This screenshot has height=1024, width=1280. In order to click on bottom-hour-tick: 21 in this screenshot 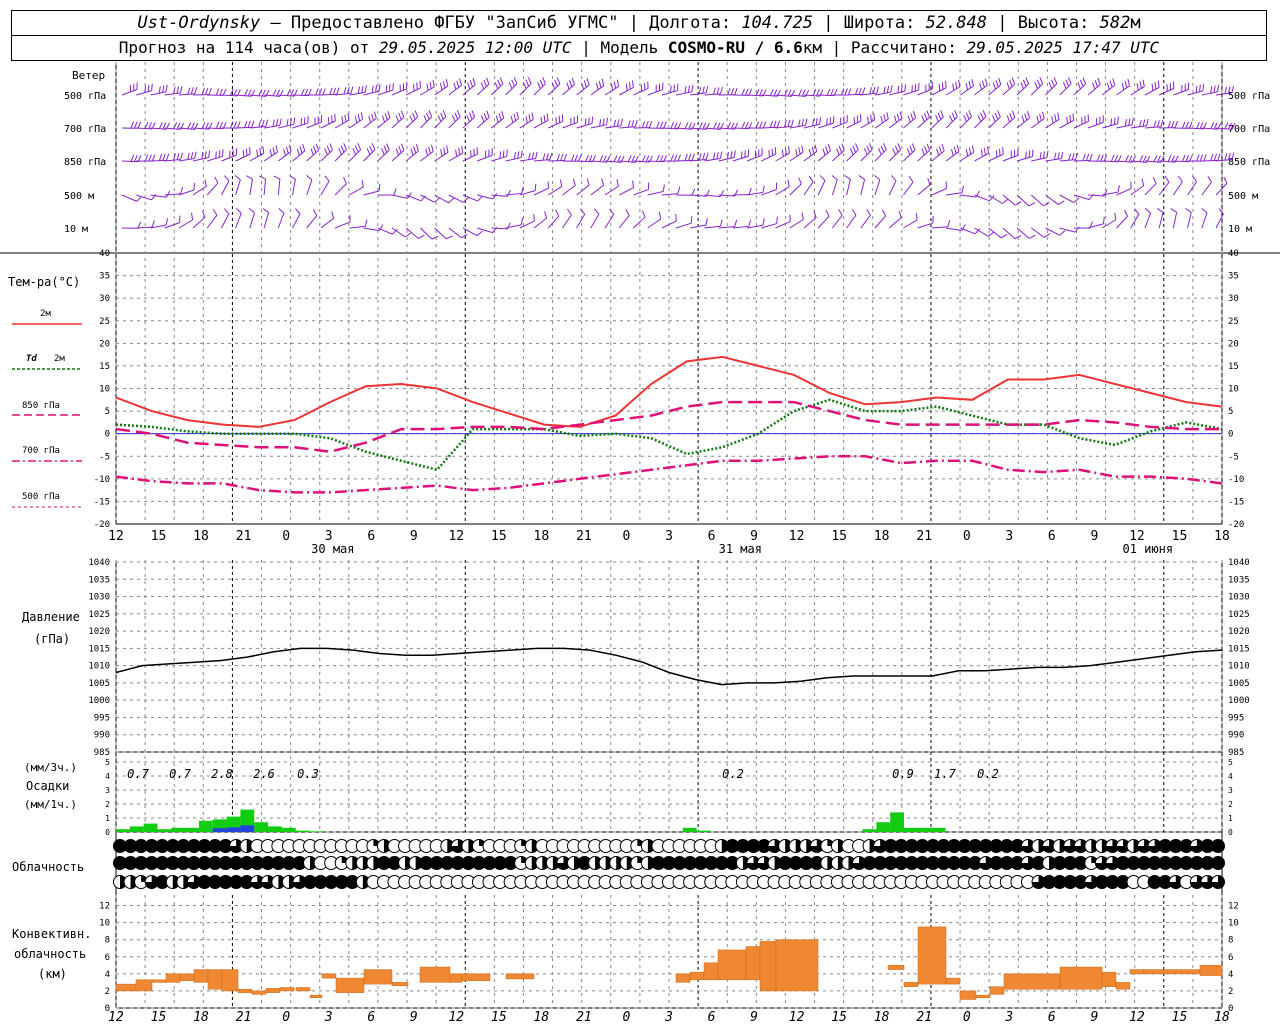, I will do `click(244, 1017)`.